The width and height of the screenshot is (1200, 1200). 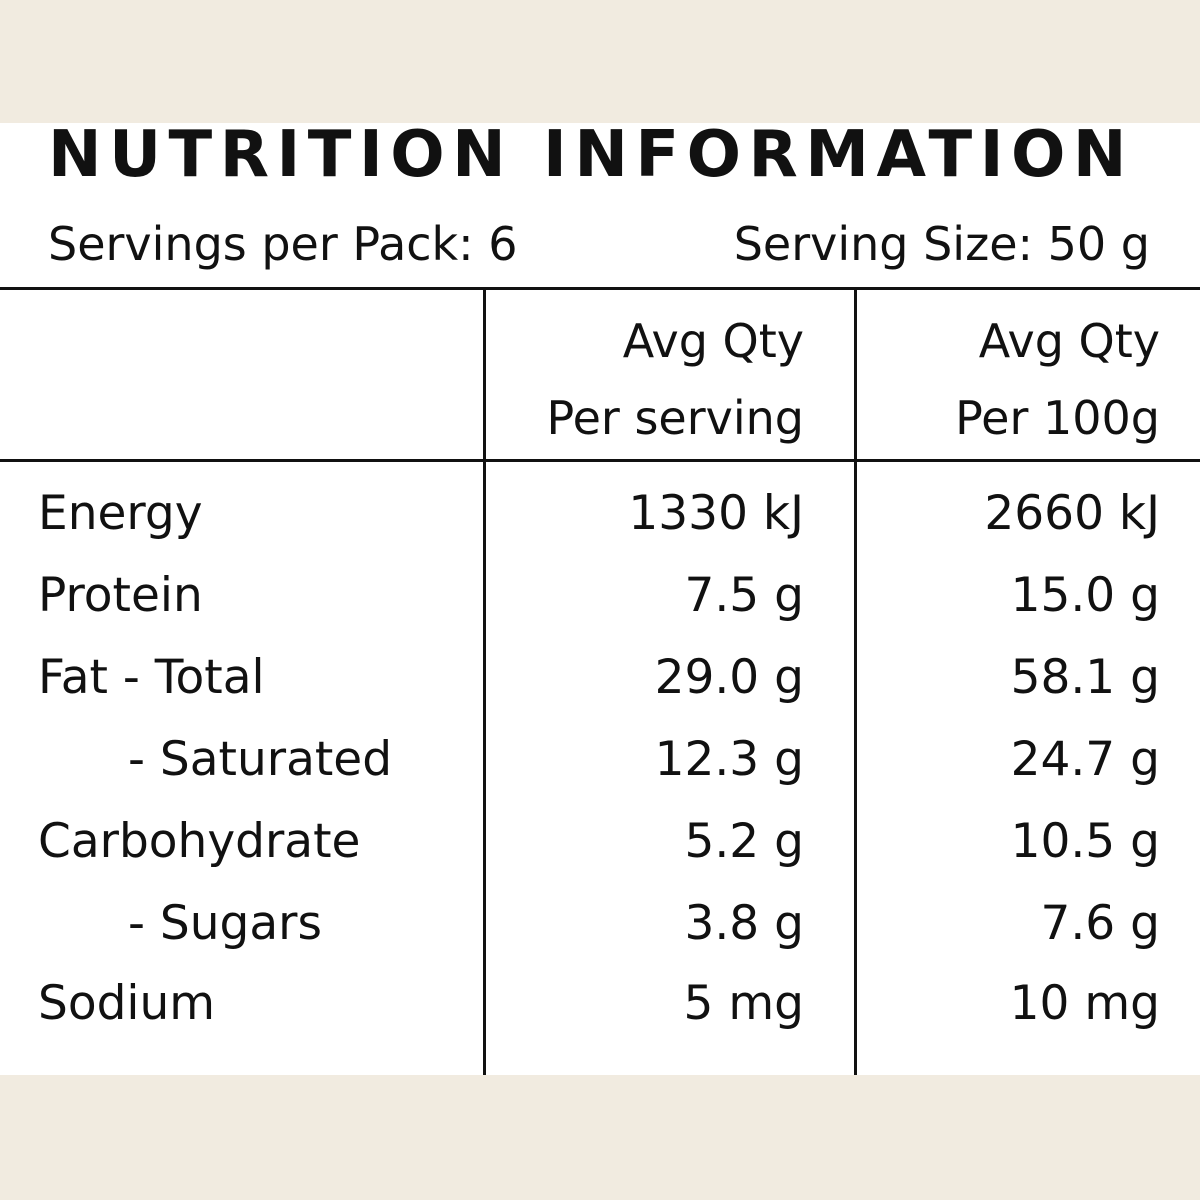 I want to click on nutrition-title: NUTRITION INFORMATION, so click(x=591, y=155).